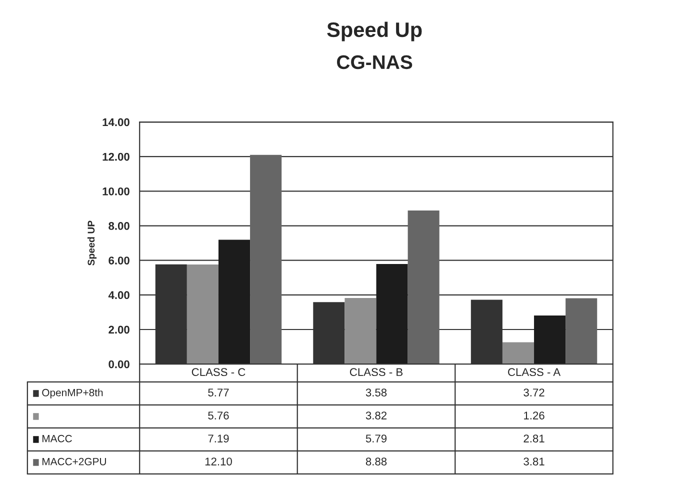 The height and width of the screenshot is (492, 681). Describe the element at coordinates (534, 372) in the screenshot. I see `x-tick-label: CLASS - A` at that location.